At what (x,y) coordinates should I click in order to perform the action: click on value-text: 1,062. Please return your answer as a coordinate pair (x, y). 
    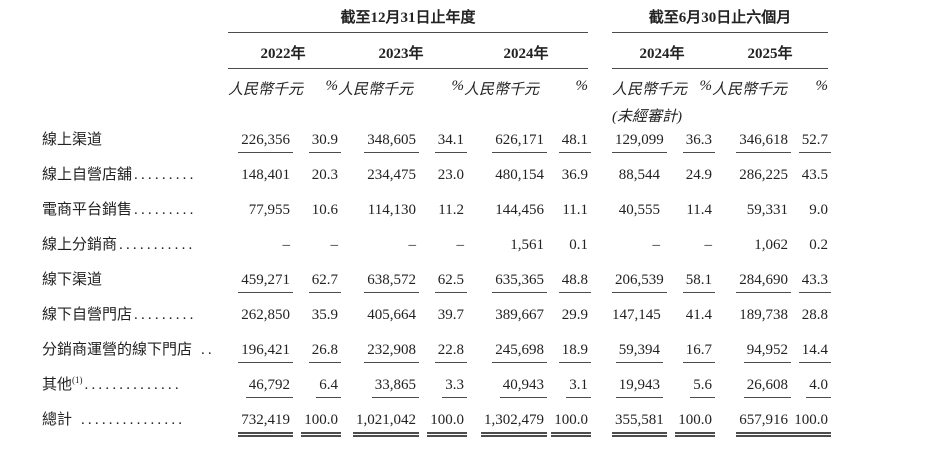
    Looking at the image, I should click on (771, 245).